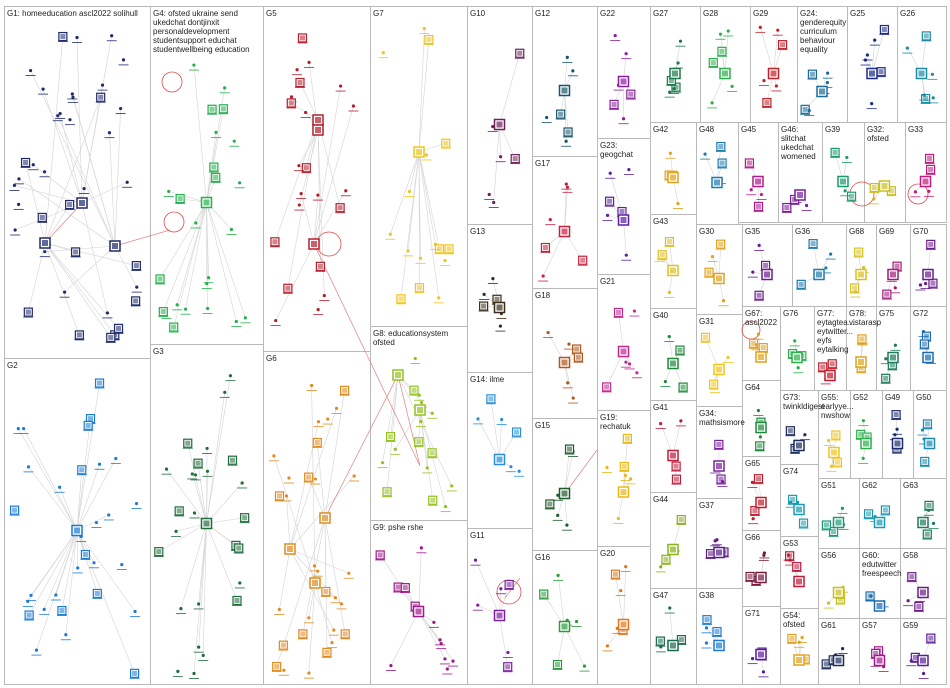  Describe the element at coordinates (12, 365) in the screenshot. I see `group-label-g2: G2` at that location.